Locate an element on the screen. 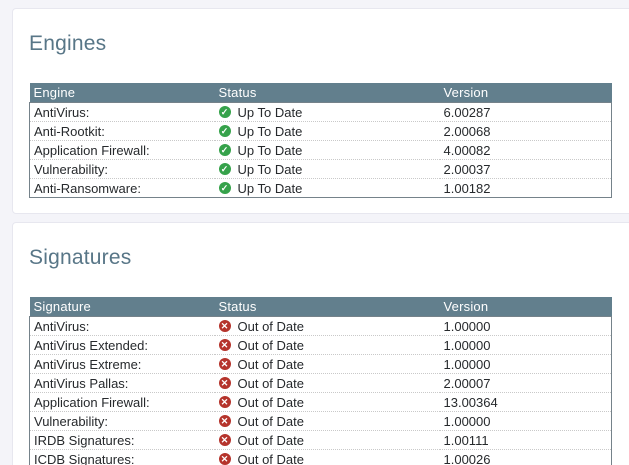 Image resolution: width=629 pixels, height=465 pixels. table-row: Vulnerability: ✕ Out of Date 1.00000 is located at coordinates (320, 421).